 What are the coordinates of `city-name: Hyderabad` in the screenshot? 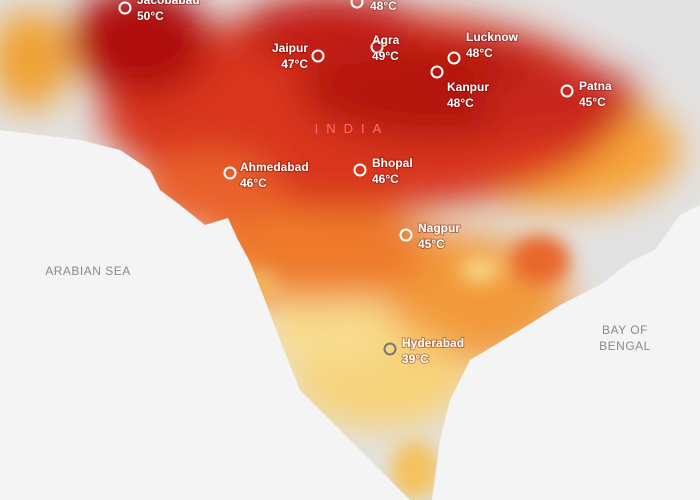 It's located at (433, 343).